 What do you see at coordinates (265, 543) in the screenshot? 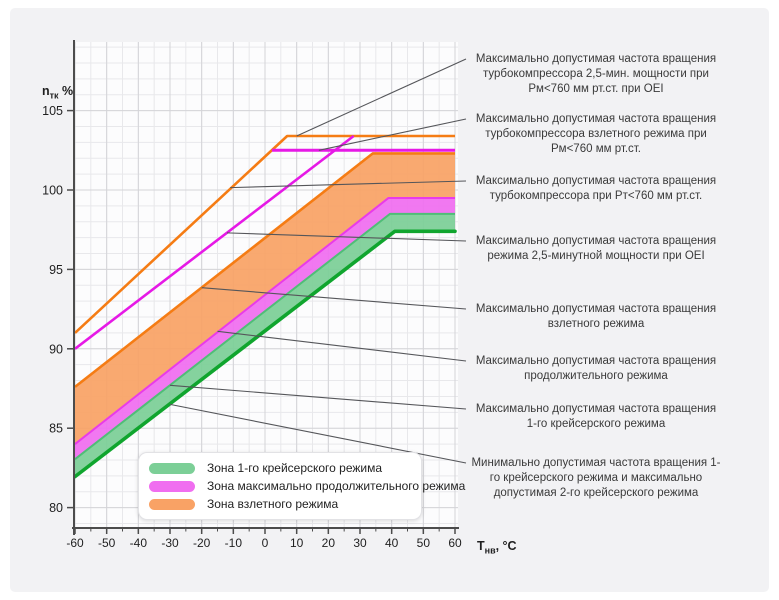
I see `x-tick-label: 0` at bounding box center [265, 543].